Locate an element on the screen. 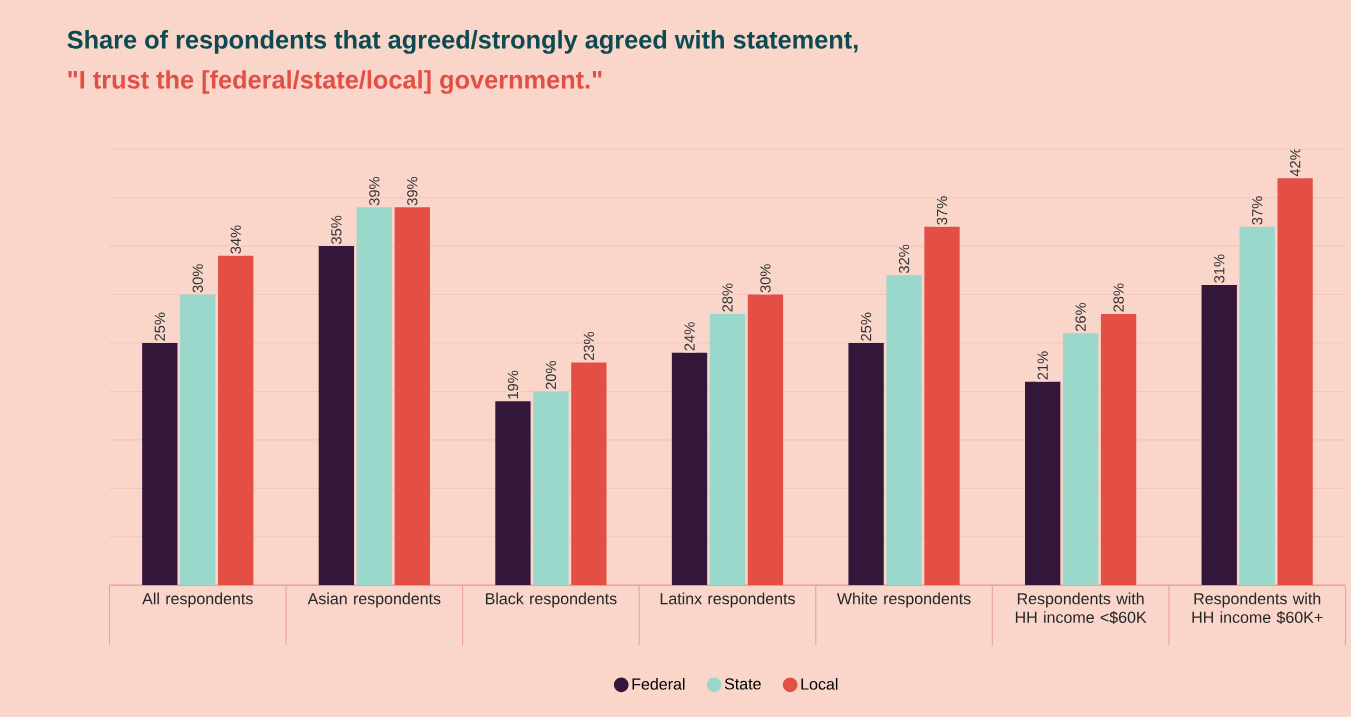 This screenshot has width=1351, height=717. x-tick-label: White respondents is located at coordinates (903, 600).